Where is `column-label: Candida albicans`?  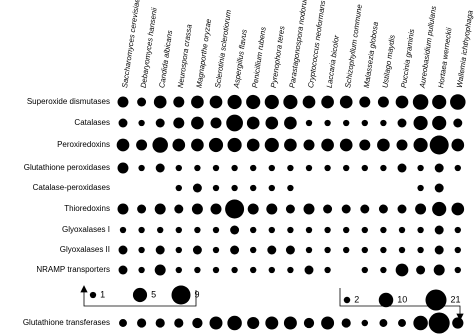 column-label: Candida albicans is located at coordinates (165, 58).